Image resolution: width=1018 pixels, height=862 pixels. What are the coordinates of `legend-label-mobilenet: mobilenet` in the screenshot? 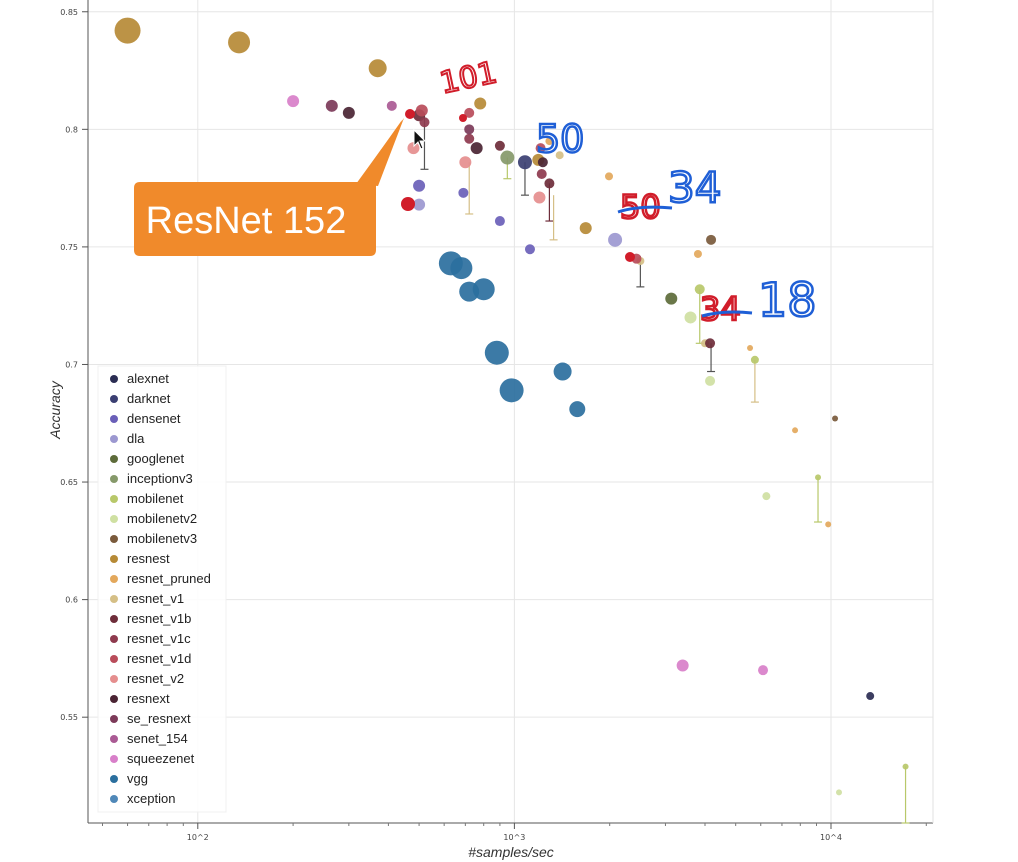 It's located at (155, 498).